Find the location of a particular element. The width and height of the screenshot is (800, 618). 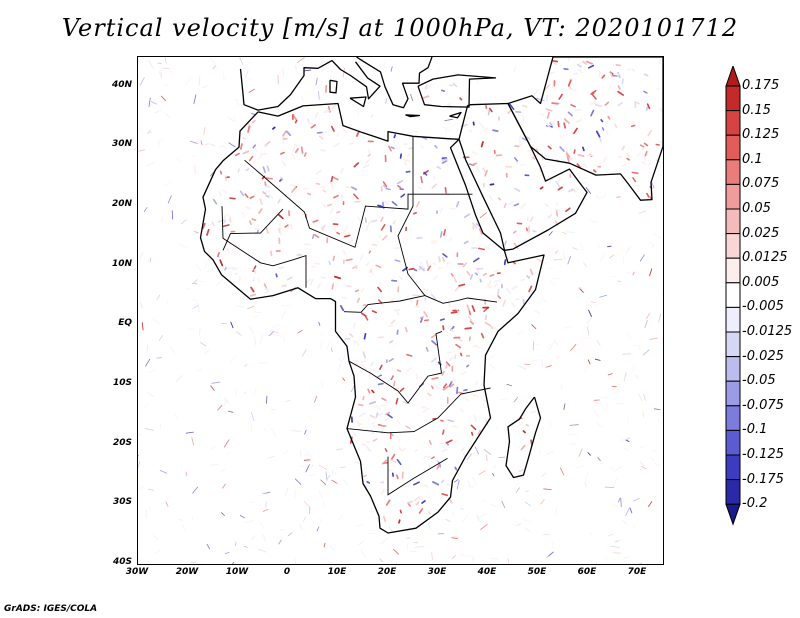

country-border is located at coordinates (253, 229).